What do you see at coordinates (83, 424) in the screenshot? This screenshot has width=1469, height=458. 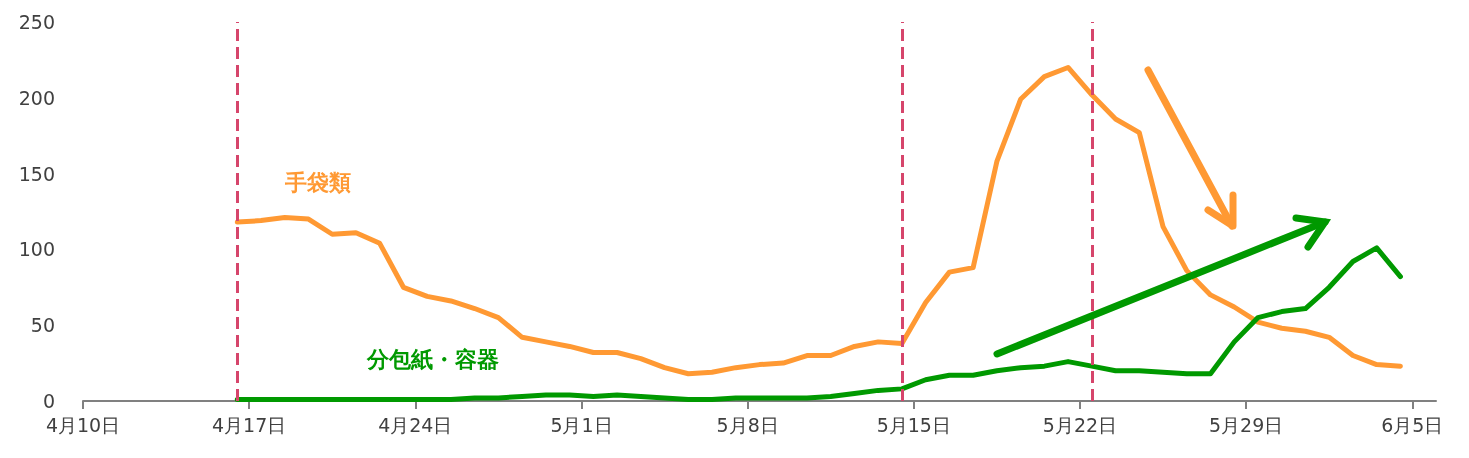 I see `x-tick-label: 4月10日` at bounding box center [83, 424].